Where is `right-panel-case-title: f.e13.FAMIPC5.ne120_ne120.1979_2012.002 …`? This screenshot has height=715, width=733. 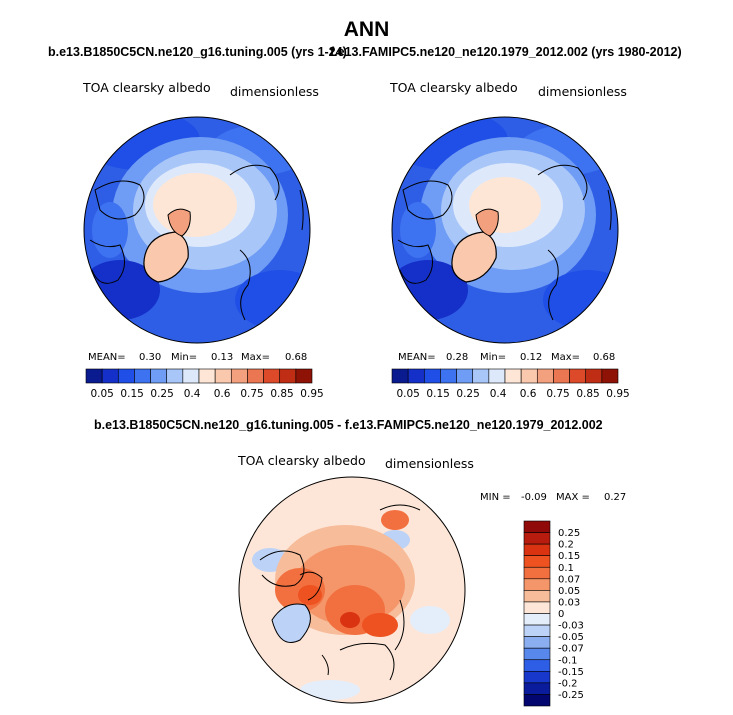
right-panel-case-title: f.e13.FAMIPC5.ne120_ne120.1979_2012.002 … is located at coordinates (506, 52).